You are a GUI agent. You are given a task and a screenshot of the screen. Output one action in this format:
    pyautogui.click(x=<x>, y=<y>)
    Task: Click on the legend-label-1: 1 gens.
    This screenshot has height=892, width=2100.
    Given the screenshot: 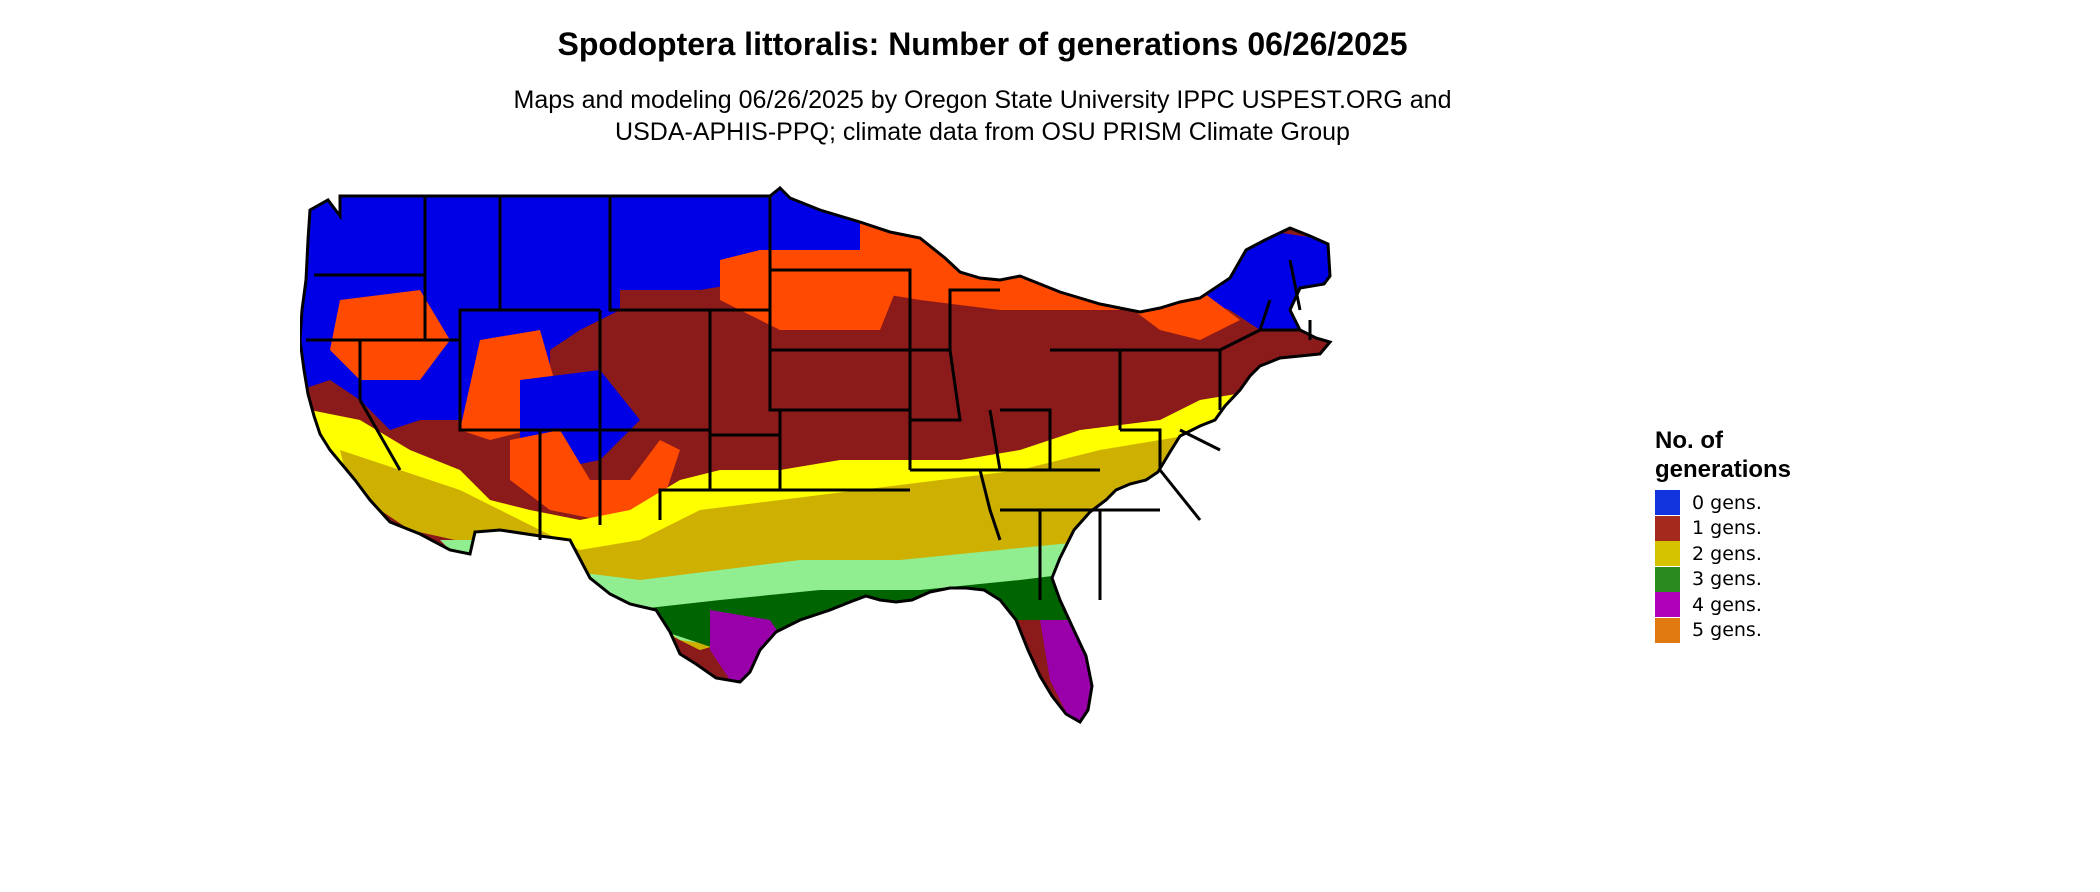 What is the action you would take?
    pyautogui.click(x=1727, y=528)
    